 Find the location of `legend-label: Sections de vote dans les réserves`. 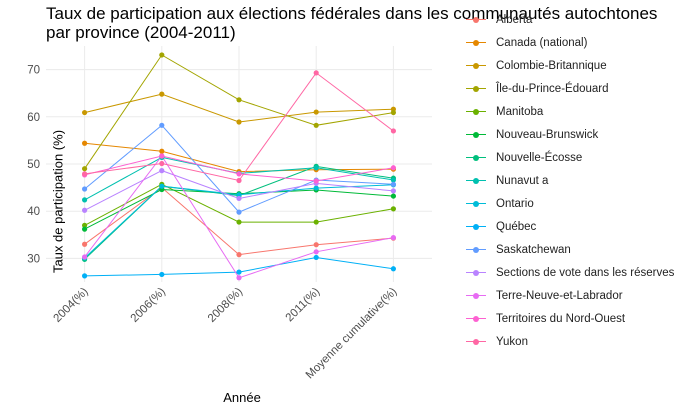

legend-label: Sections de vote dans les réserves is located at coordinates (585, 272).